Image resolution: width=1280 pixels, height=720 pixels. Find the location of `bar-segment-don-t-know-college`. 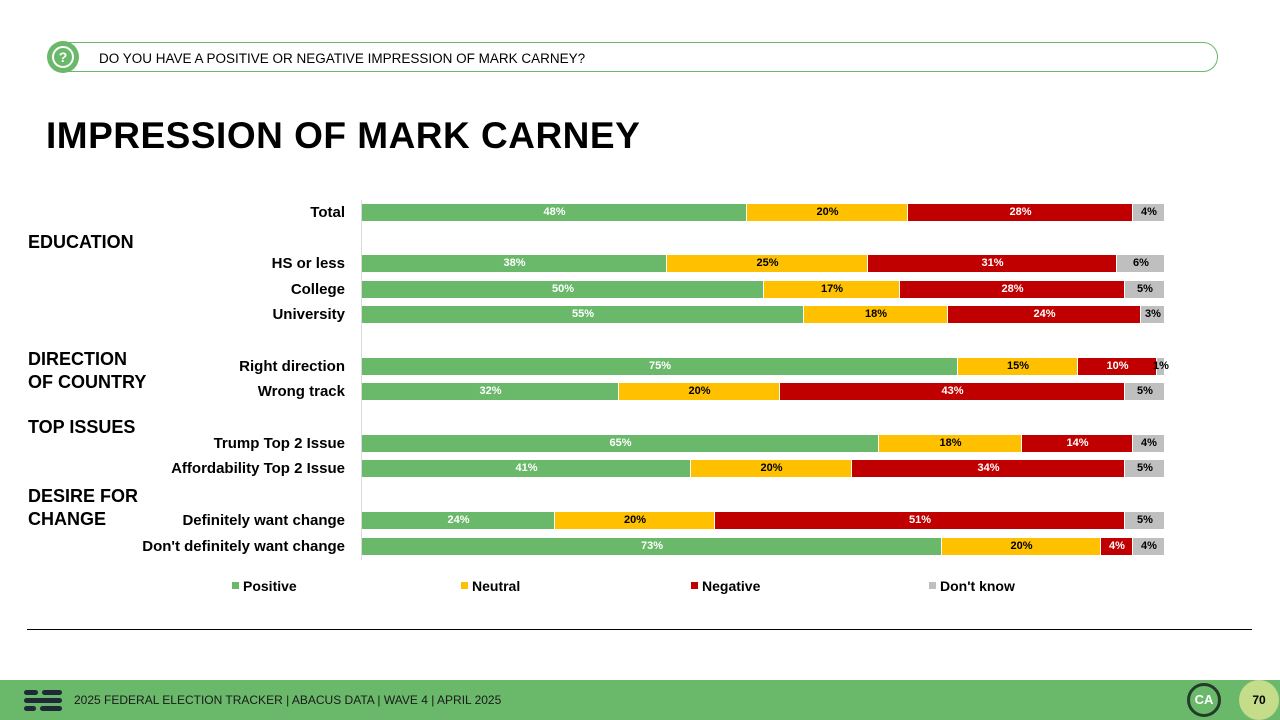

bar-segment-don-t-know-college is located at coordinates (1145, 289).